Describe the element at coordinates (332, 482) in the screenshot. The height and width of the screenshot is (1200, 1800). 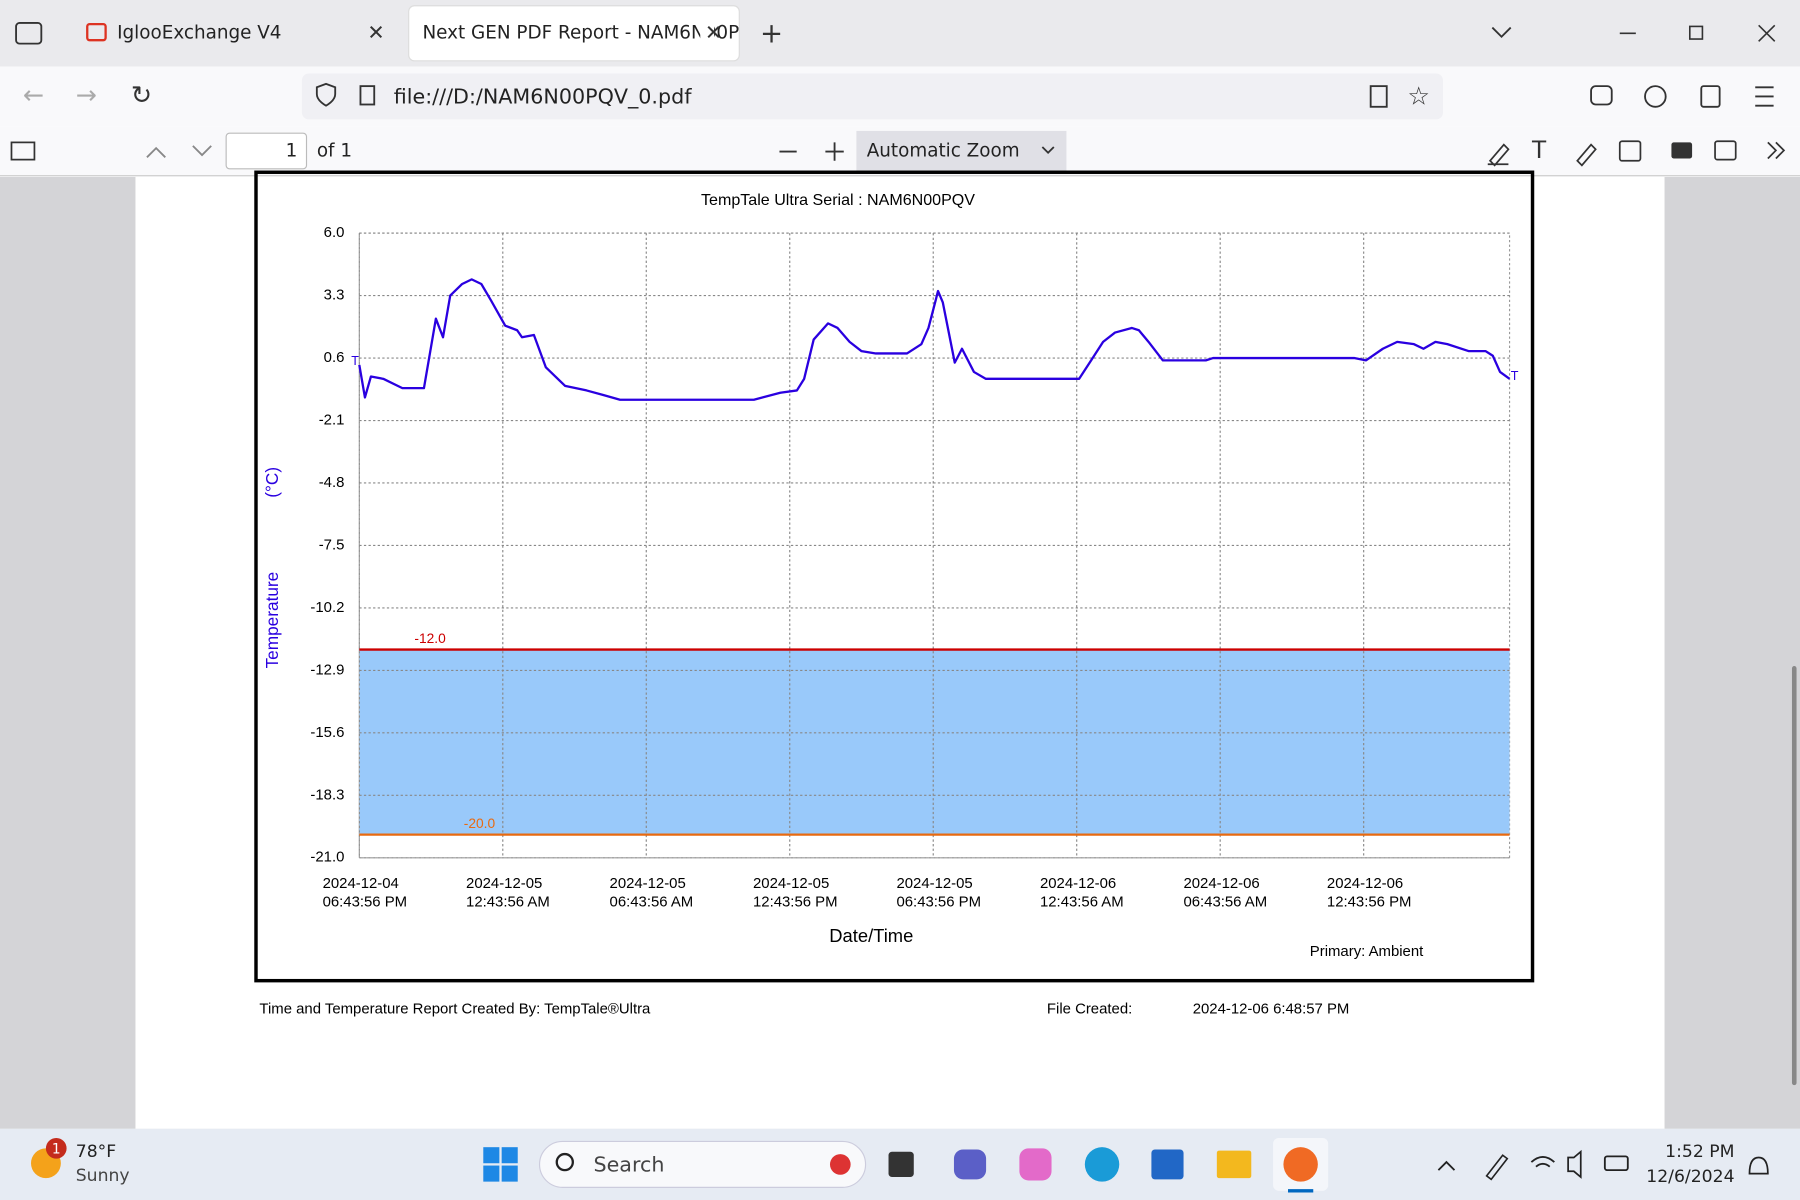
I see `y-tick-label: -4.8` at that location.